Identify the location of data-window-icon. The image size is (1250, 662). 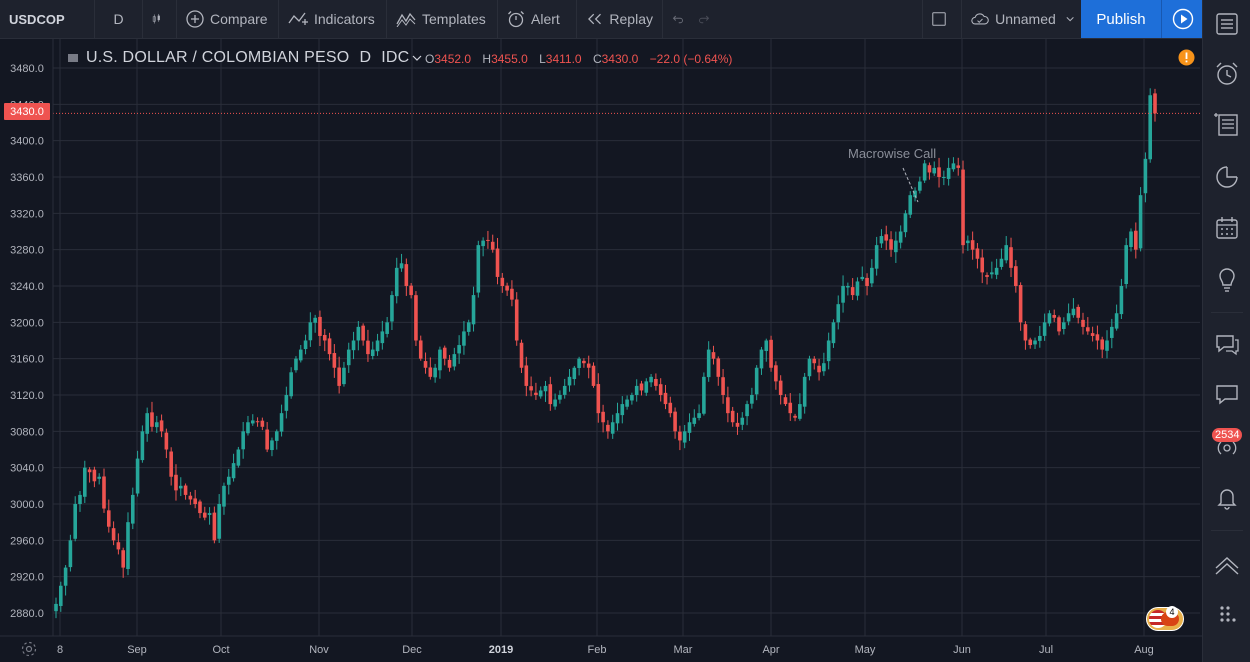
(1227, 124).